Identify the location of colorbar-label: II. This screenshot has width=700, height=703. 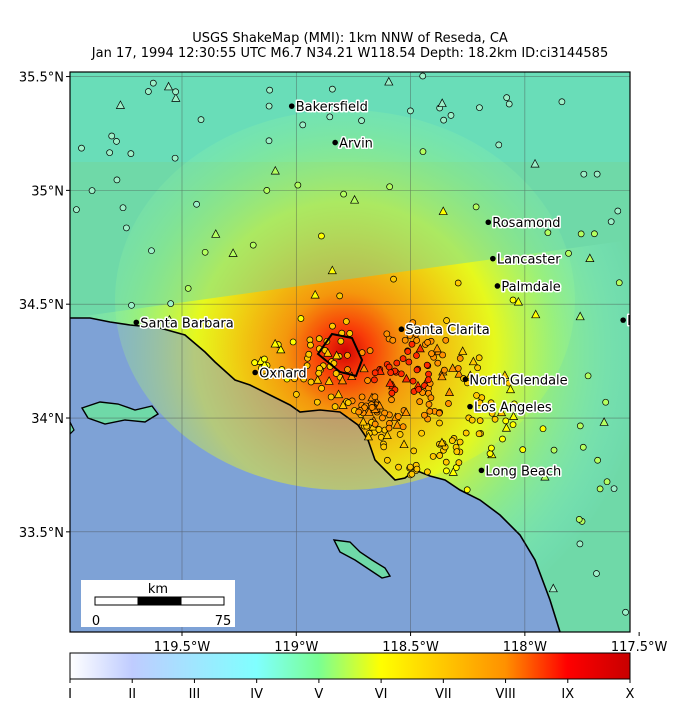
(132, 694).